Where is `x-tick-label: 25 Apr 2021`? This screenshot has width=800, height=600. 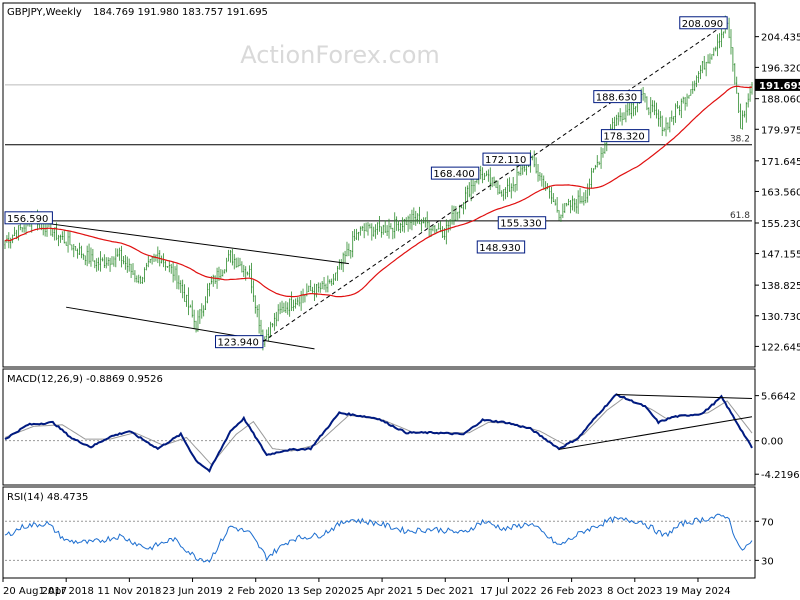 x-tick-label: 25 Apr 2021 is located at coordinates (382, 591).